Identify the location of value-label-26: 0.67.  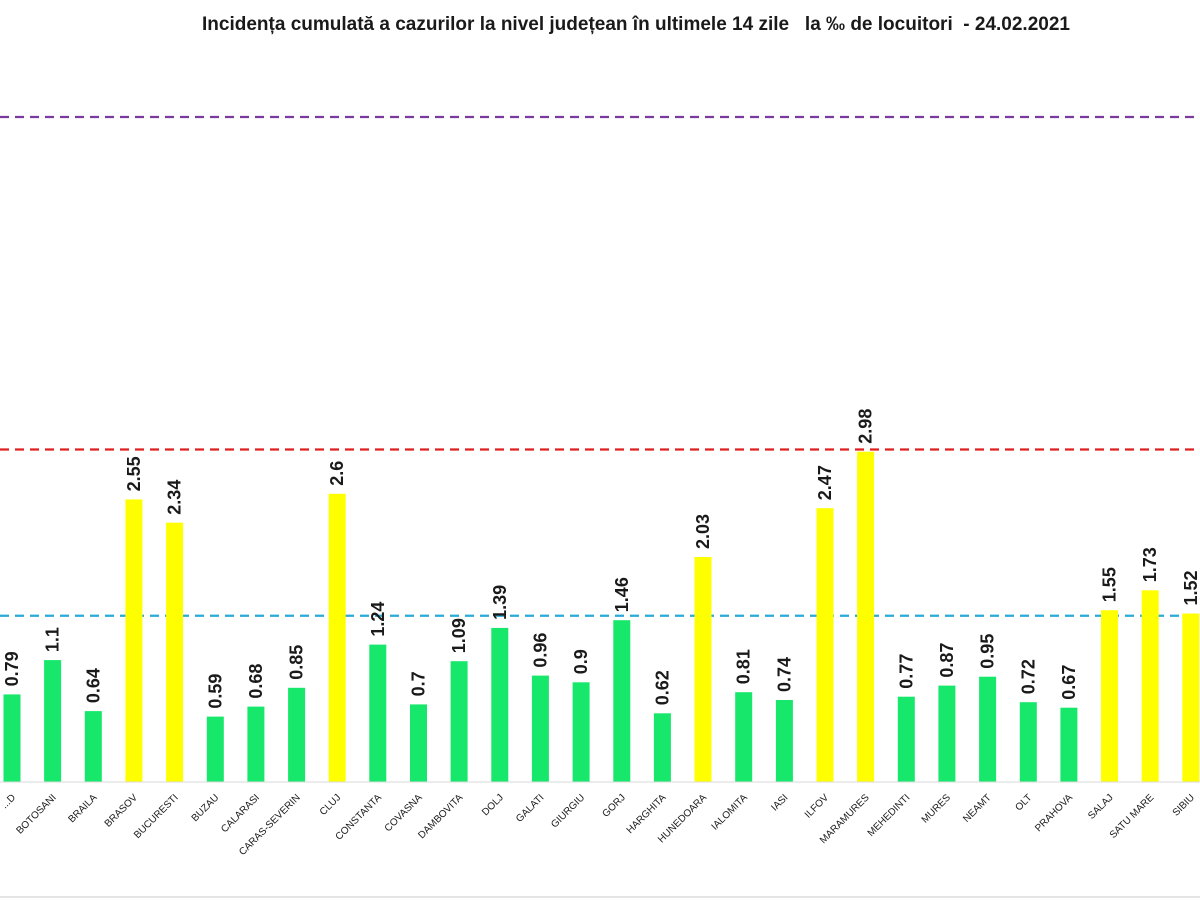
(1069, 682).